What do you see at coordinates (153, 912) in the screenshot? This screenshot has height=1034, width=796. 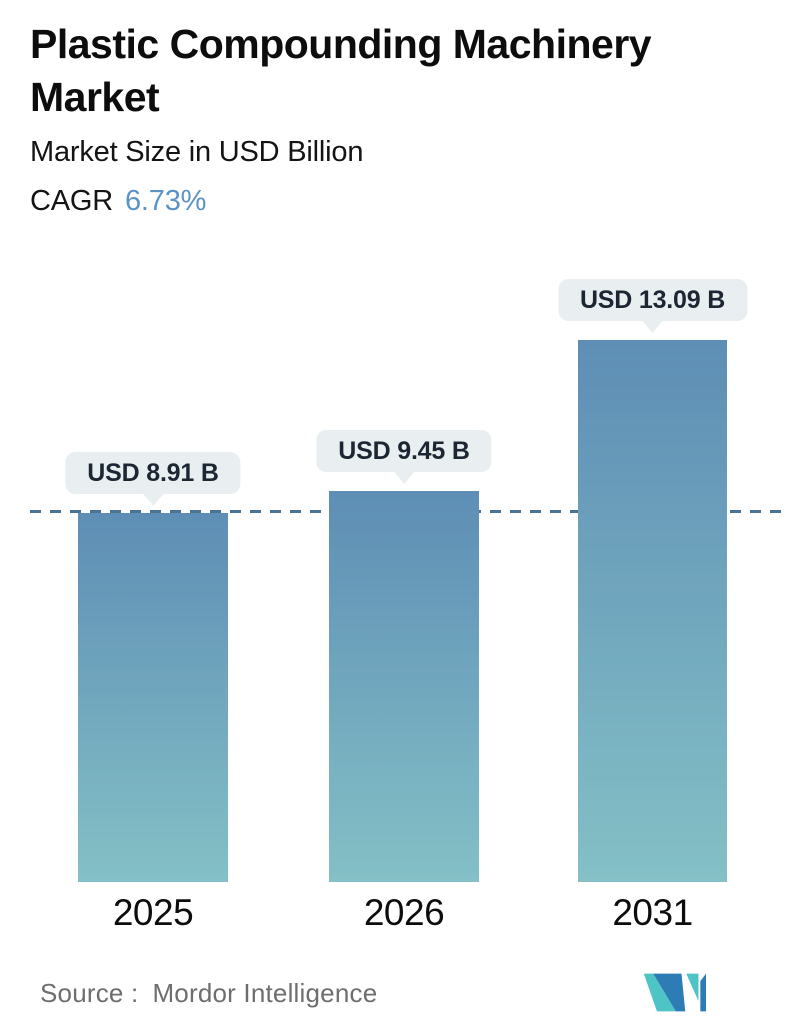 I see `axis-label-2025: 2025` at bounding box center [153, 912].